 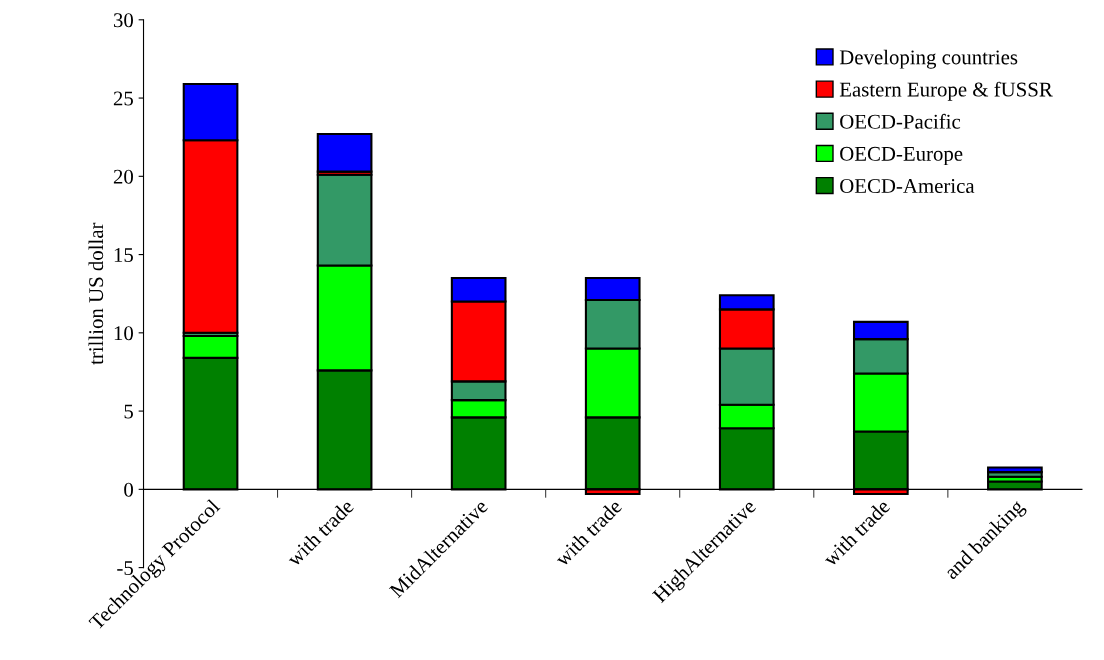 What do you see at coordinates (123, 98) in the screenshot?
I see `y-tick-label: 25` at bounding box center [123, 98].